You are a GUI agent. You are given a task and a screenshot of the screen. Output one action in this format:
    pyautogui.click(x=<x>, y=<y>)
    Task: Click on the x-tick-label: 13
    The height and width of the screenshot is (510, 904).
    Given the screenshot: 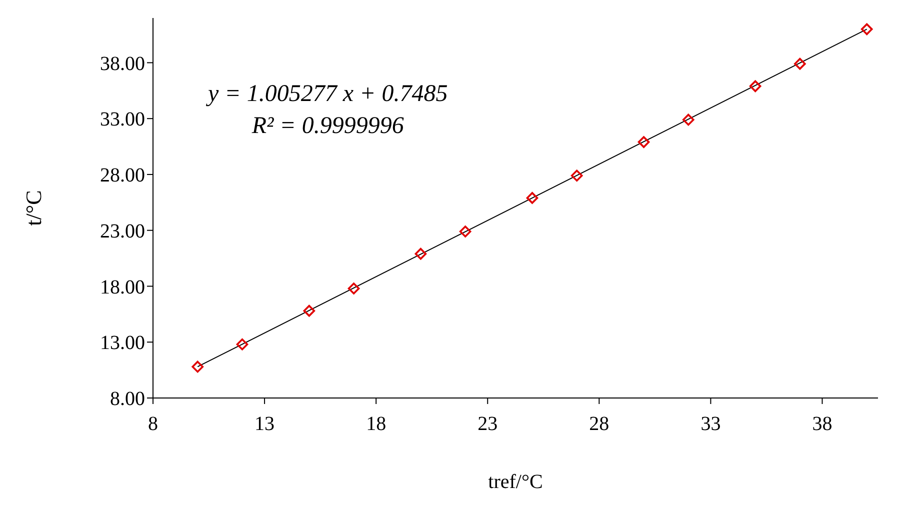 What is the action you would take?
    pyautogui.click(x=264, y=424)
    